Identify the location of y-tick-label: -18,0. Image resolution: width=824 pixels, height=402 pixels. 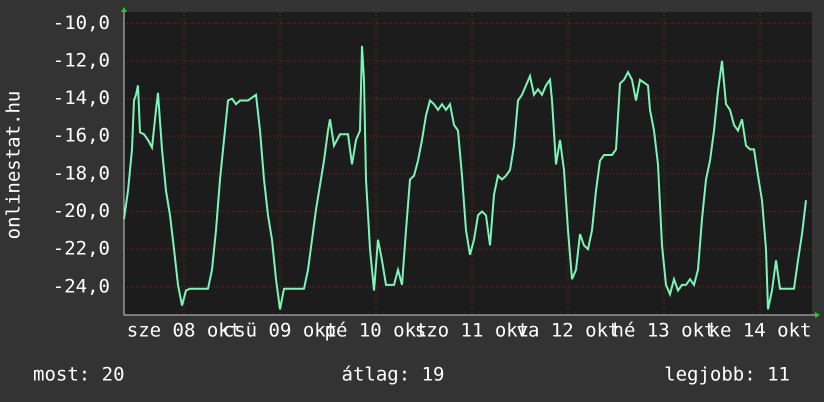
(81, 173).